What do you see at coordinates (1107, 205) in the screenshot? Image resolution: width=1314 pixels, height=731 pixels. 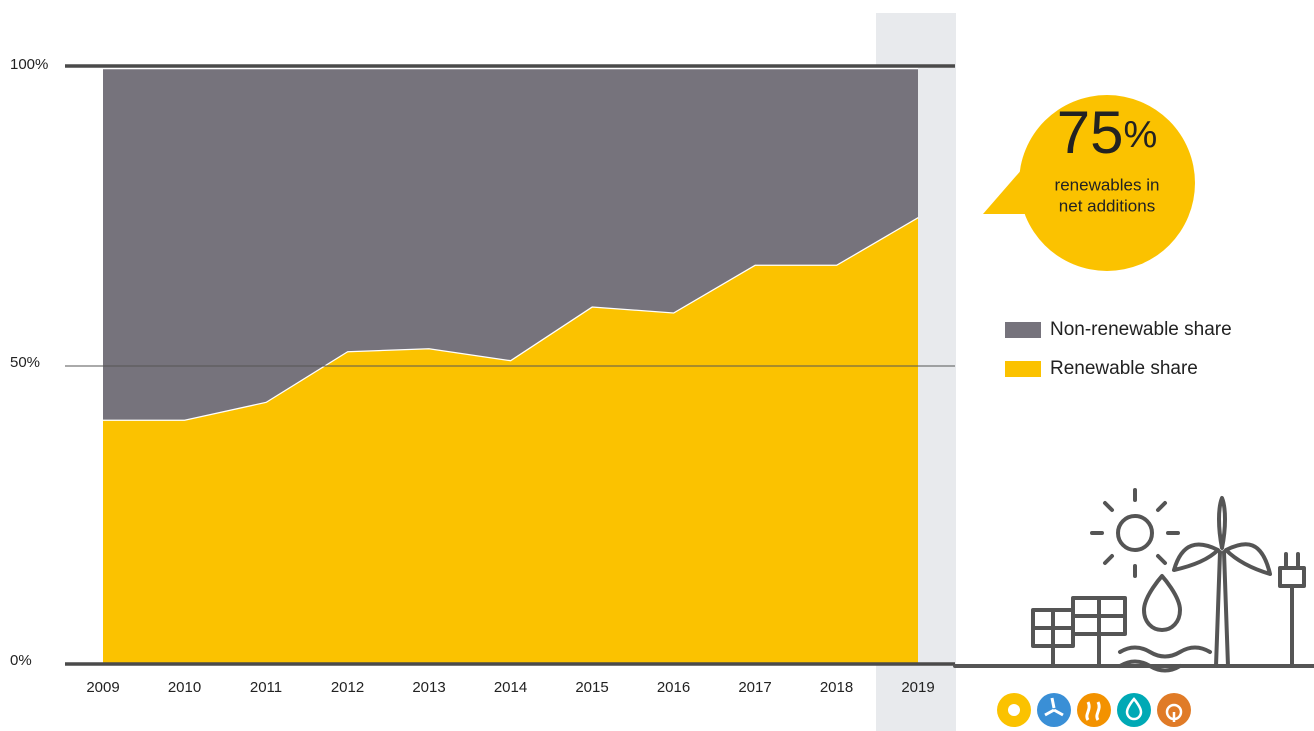 I see `callout-text: net additions` at bounding box center [1107, 205].